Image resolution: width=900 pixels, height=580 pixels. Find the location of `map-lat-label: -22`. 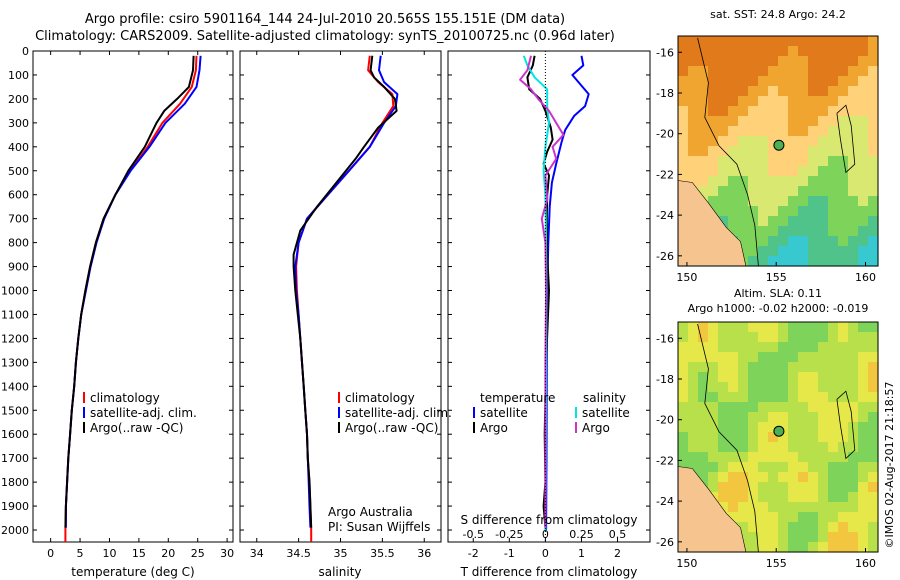

map-lat-label: -22 is located at coordinates (665, 174).